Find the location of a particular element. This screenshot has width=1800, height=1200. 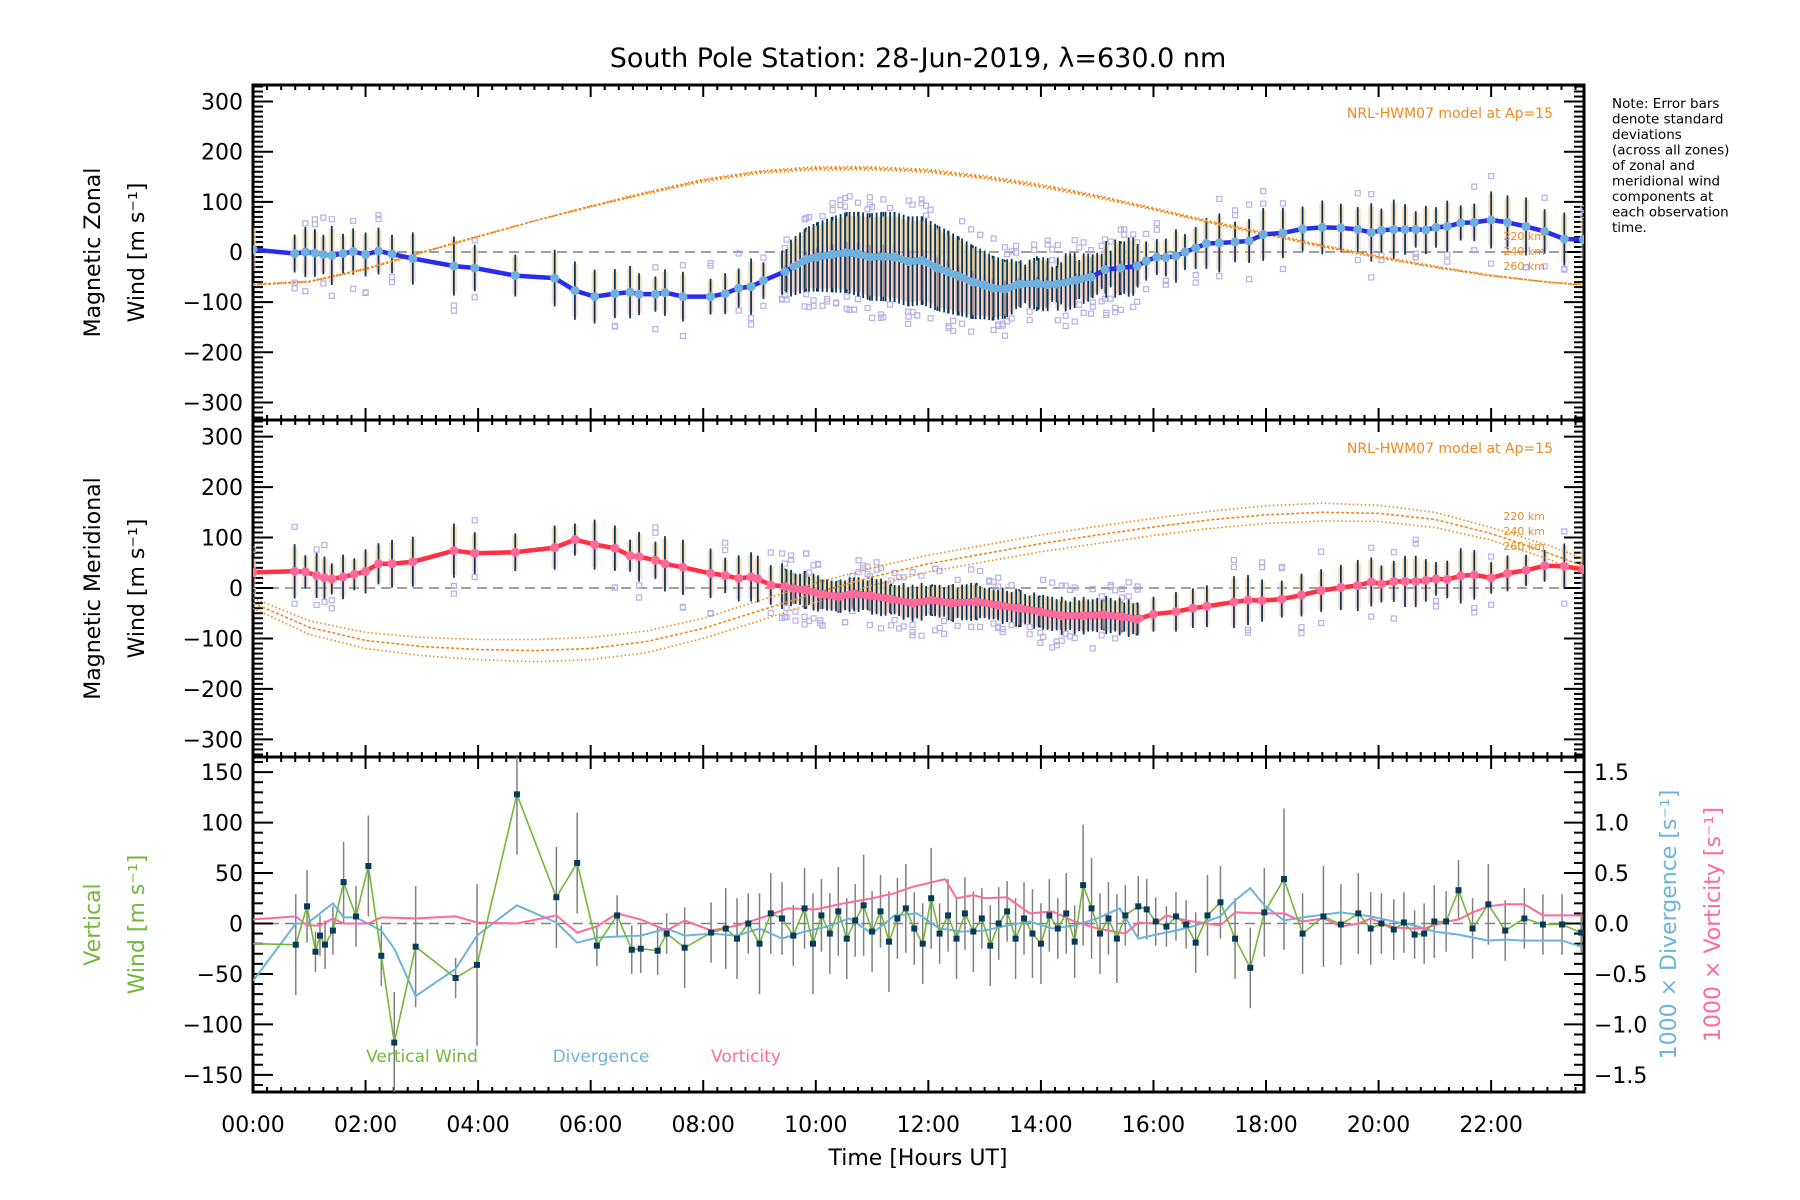

vorticity-line is located at coordinates (917, 906).